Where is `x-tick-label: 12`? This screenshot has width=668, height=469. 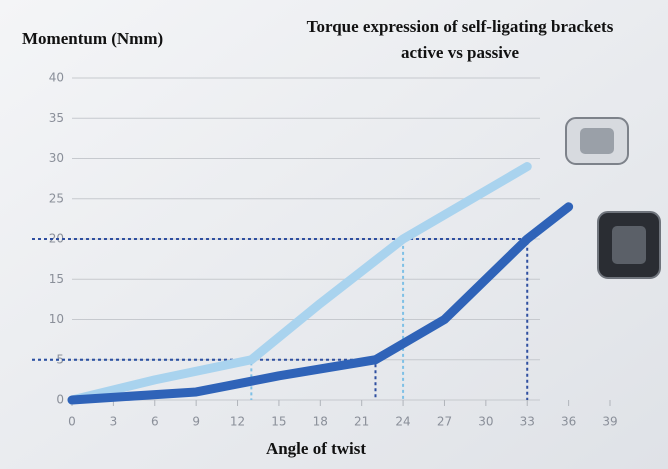
x-tick-label: 12 is located at coordinates (237, 422).